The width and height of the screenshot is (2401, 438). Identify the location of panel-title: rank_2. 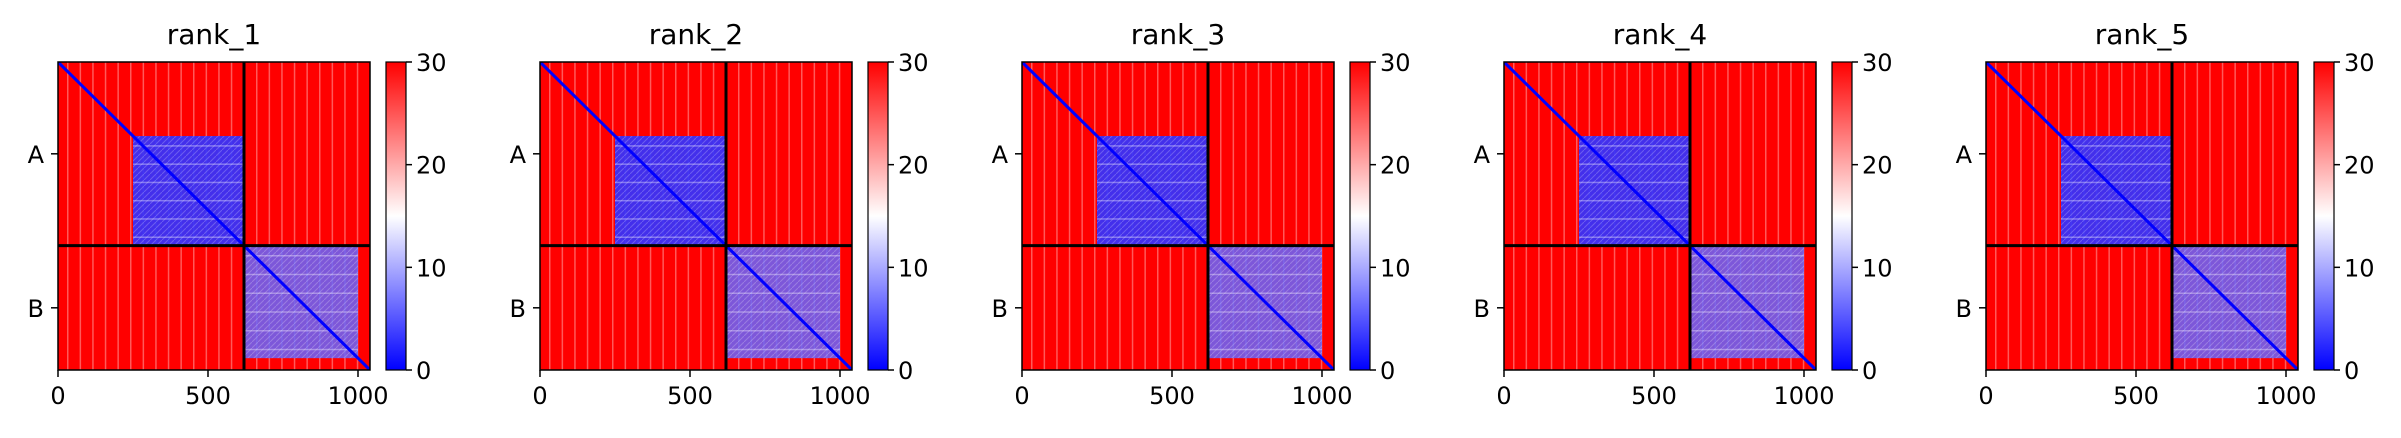
(696, 34).